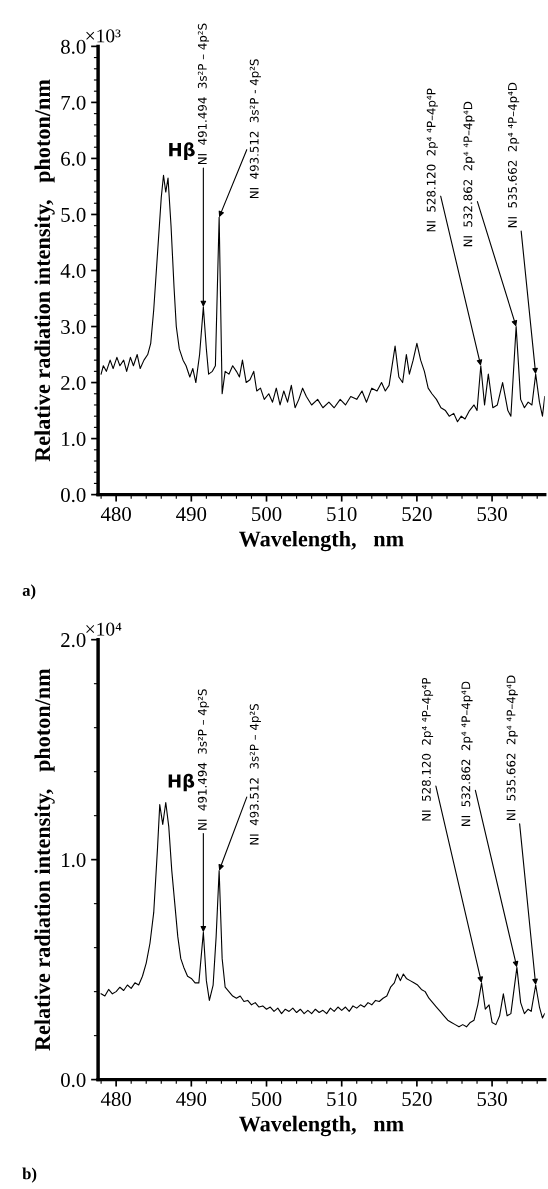  I want to click on y-tick-label: 6.0, so click(73, 158).